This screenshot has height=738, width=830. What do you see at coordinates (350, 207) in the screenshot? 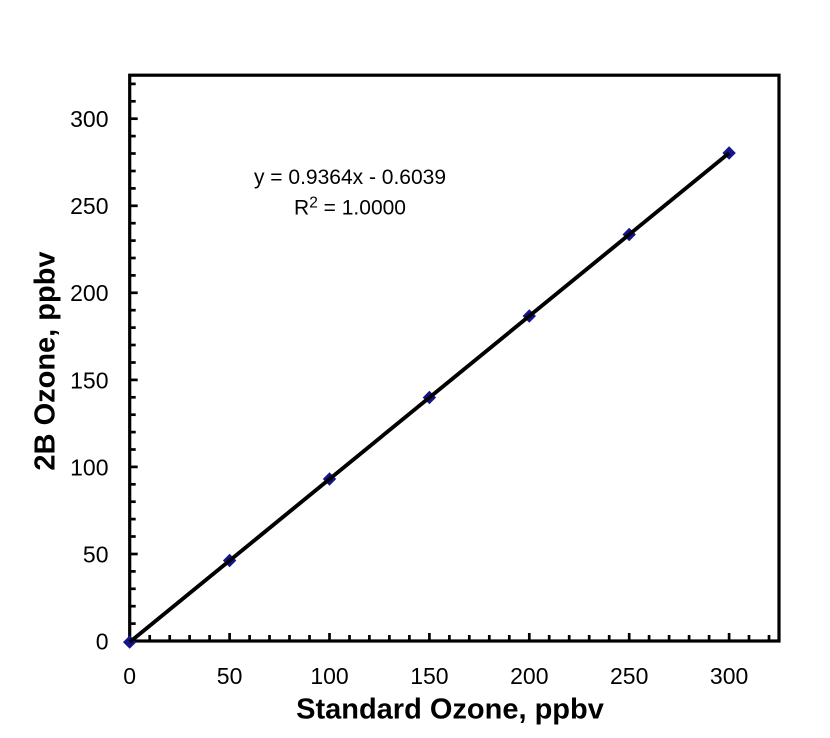
I see `svg-text: R2 = 1.0000` at bounding box center [350, 207].